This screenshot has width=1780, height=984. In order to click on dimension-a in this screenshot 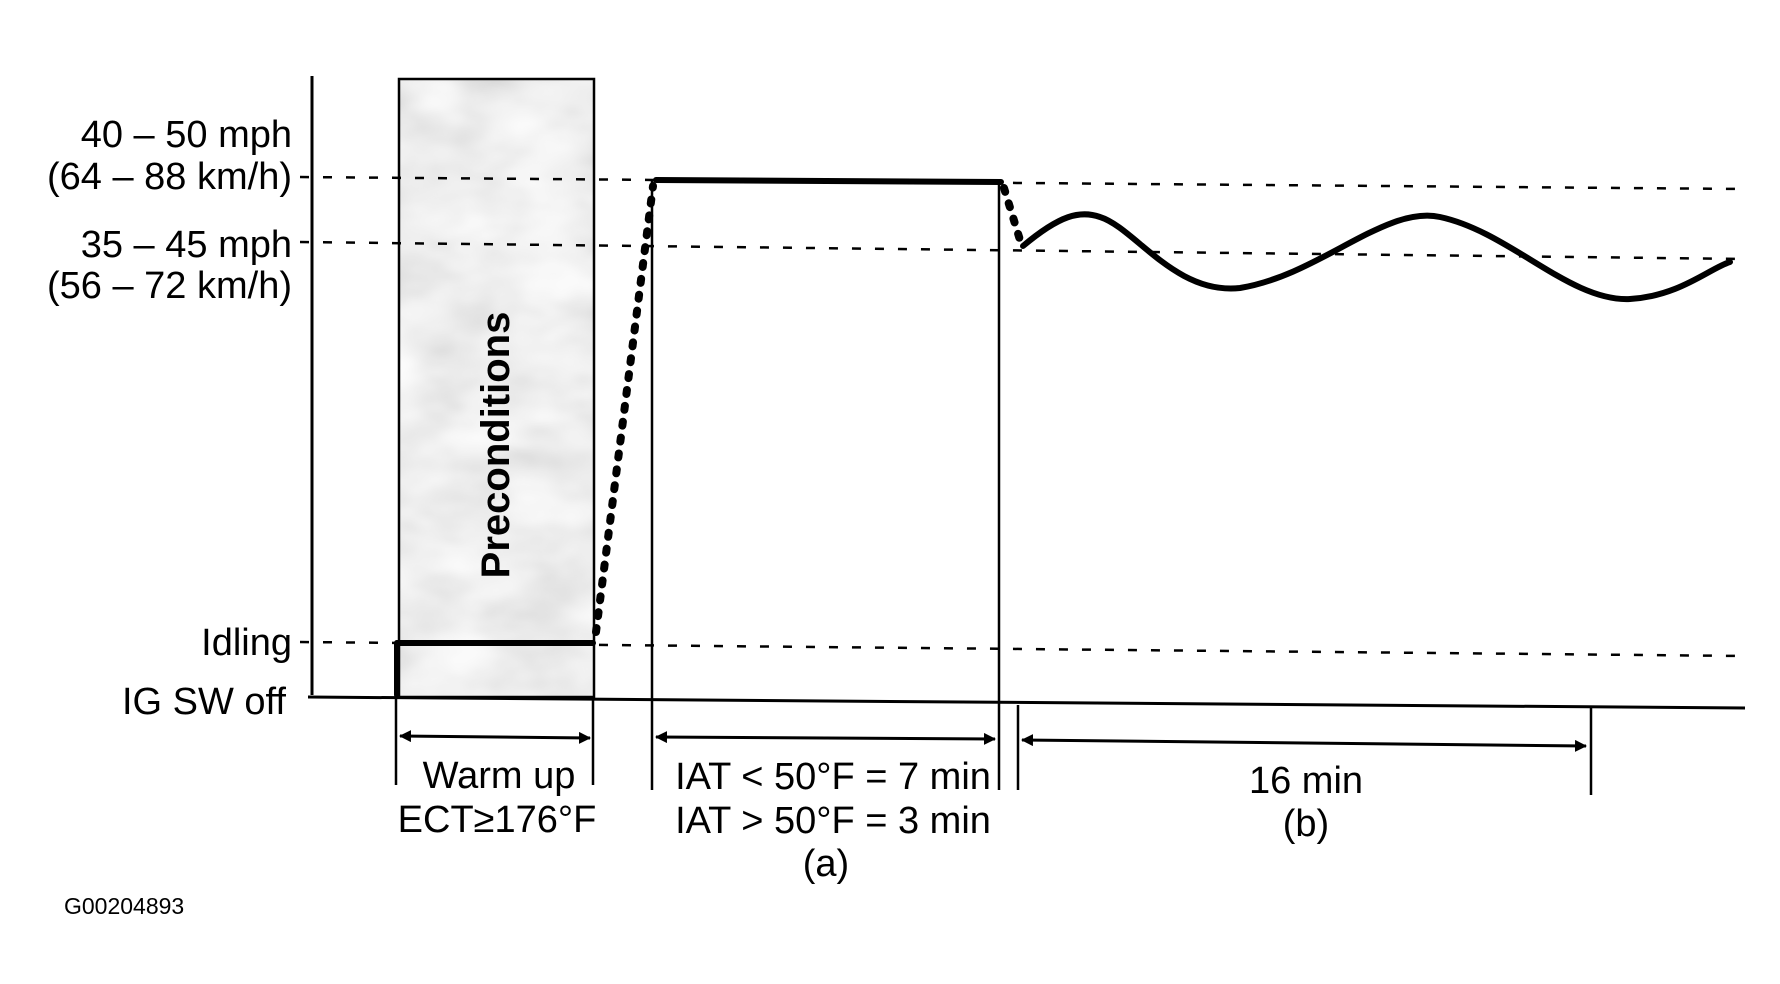, I will do `click(825, 738)`.